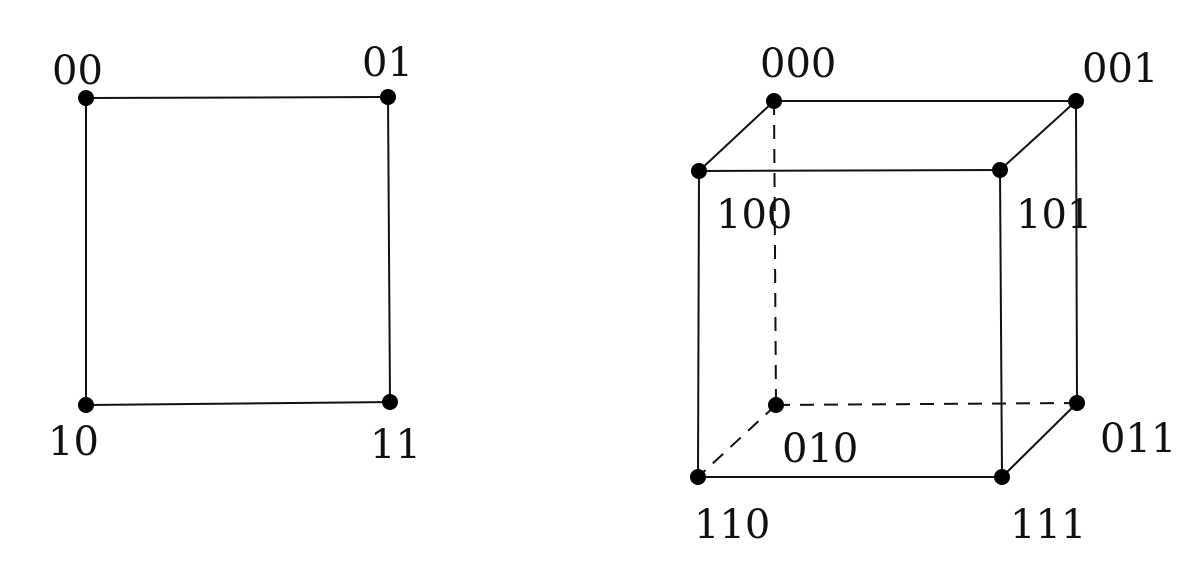  Describe the element at coordinates (77, 71) in the screenshot. I see `square-vertex-label-00: 00` at that location.